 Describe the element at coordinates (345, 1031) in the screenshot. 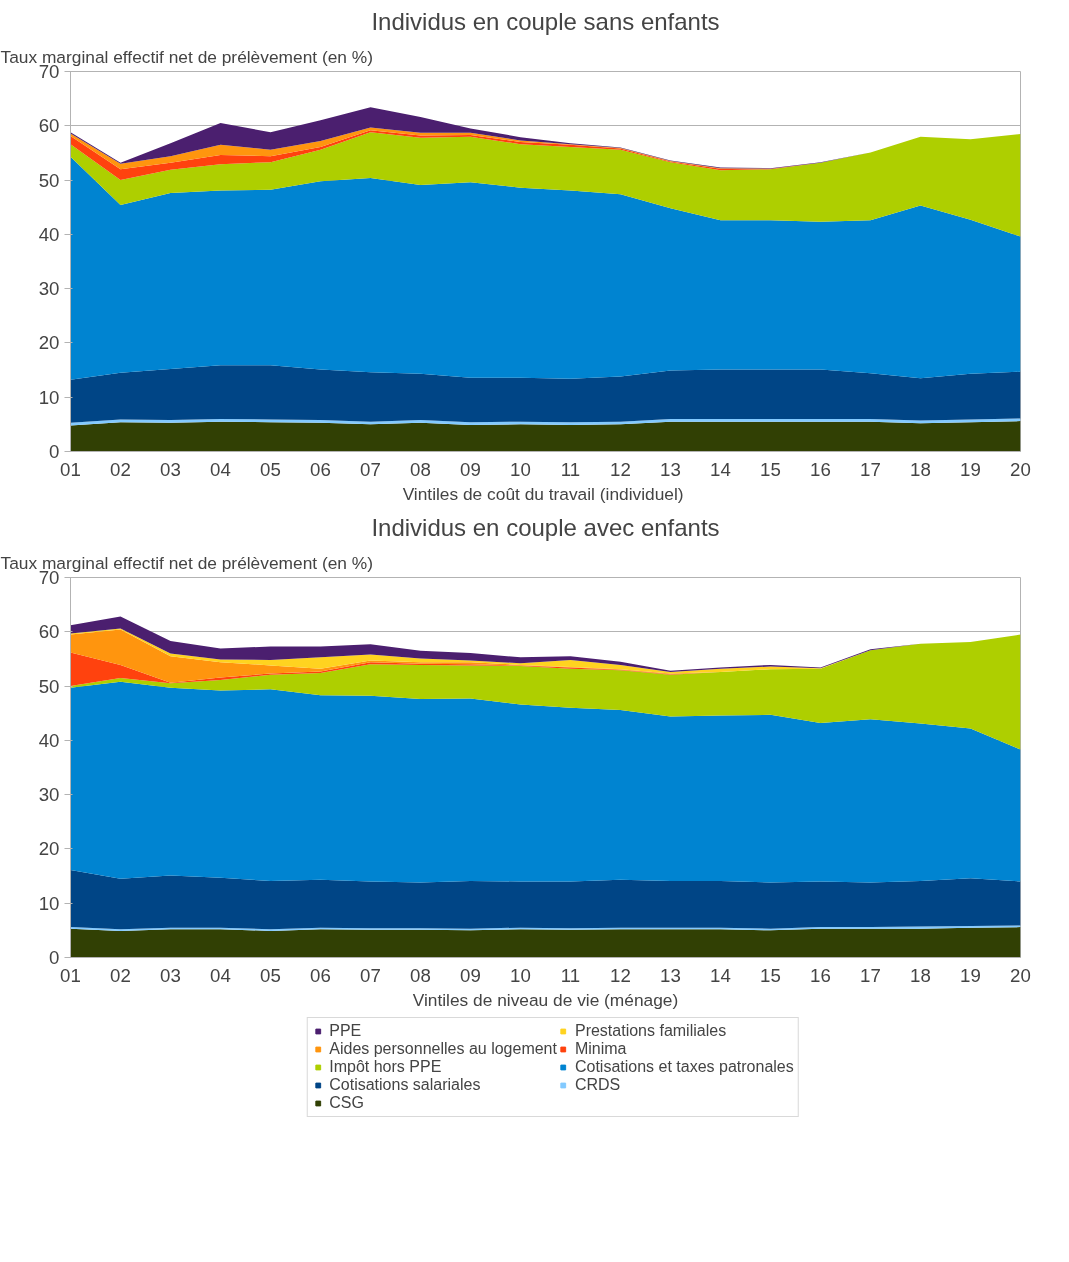

I see `legend-label: PPE` at that location.